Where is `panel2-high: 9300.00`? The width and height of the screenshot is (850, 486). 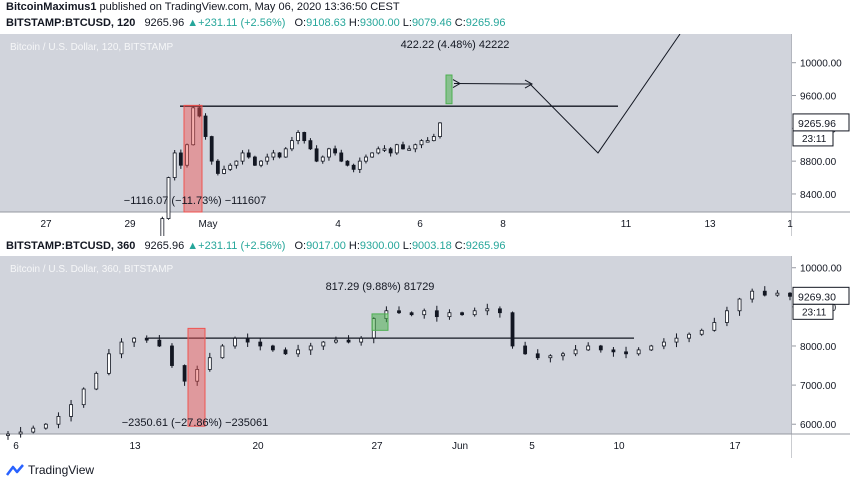 panel2-high: 9300.00 is located at coordinates (379, 246).